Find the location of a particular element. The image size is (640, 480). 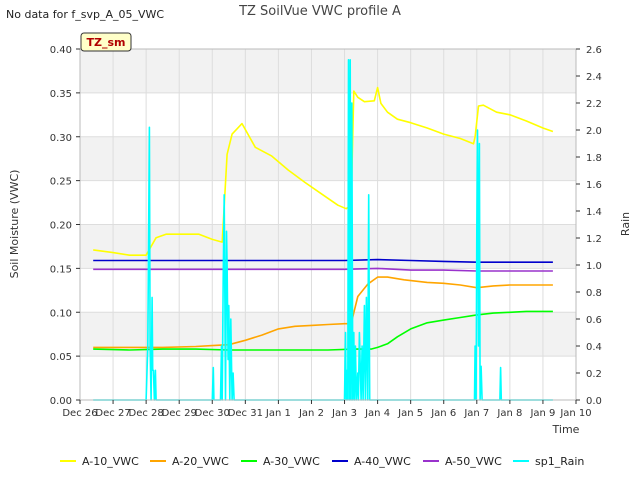

y-tick-label: 0.15 is located at coordinates (61, 269).